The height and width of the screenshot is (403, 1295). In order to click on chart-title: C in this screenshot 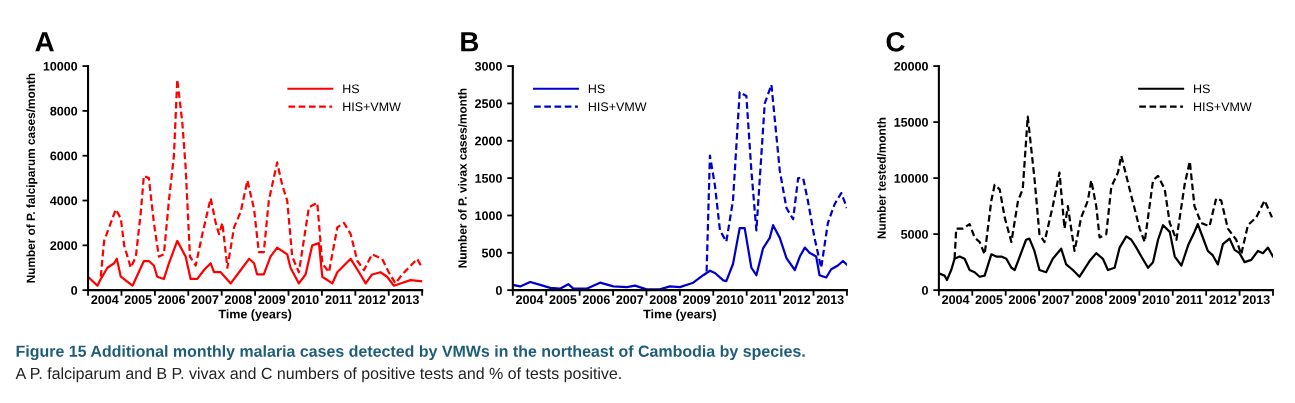, I will do `click(895, 41)`.